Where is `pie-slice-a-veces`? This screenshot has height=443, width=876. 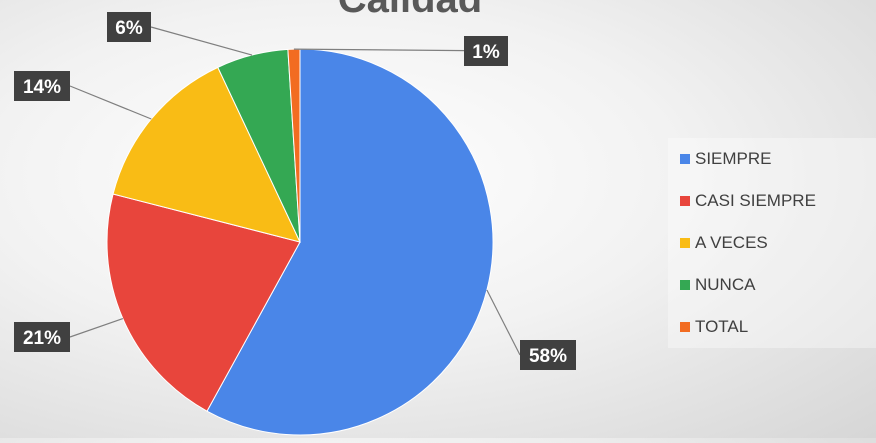 pie-slice-a-veces is located at coordinates (206, 154).